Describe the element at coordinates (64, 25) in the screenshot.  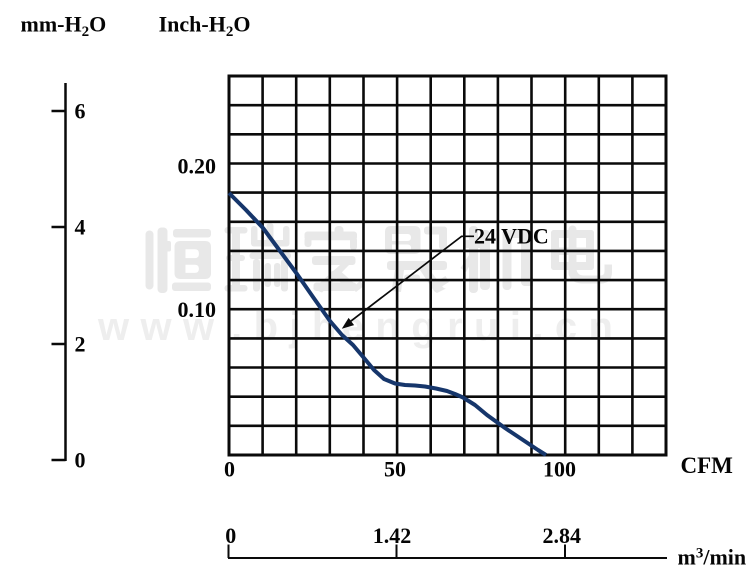
I see `svg-text: mm-H2O` at that location.